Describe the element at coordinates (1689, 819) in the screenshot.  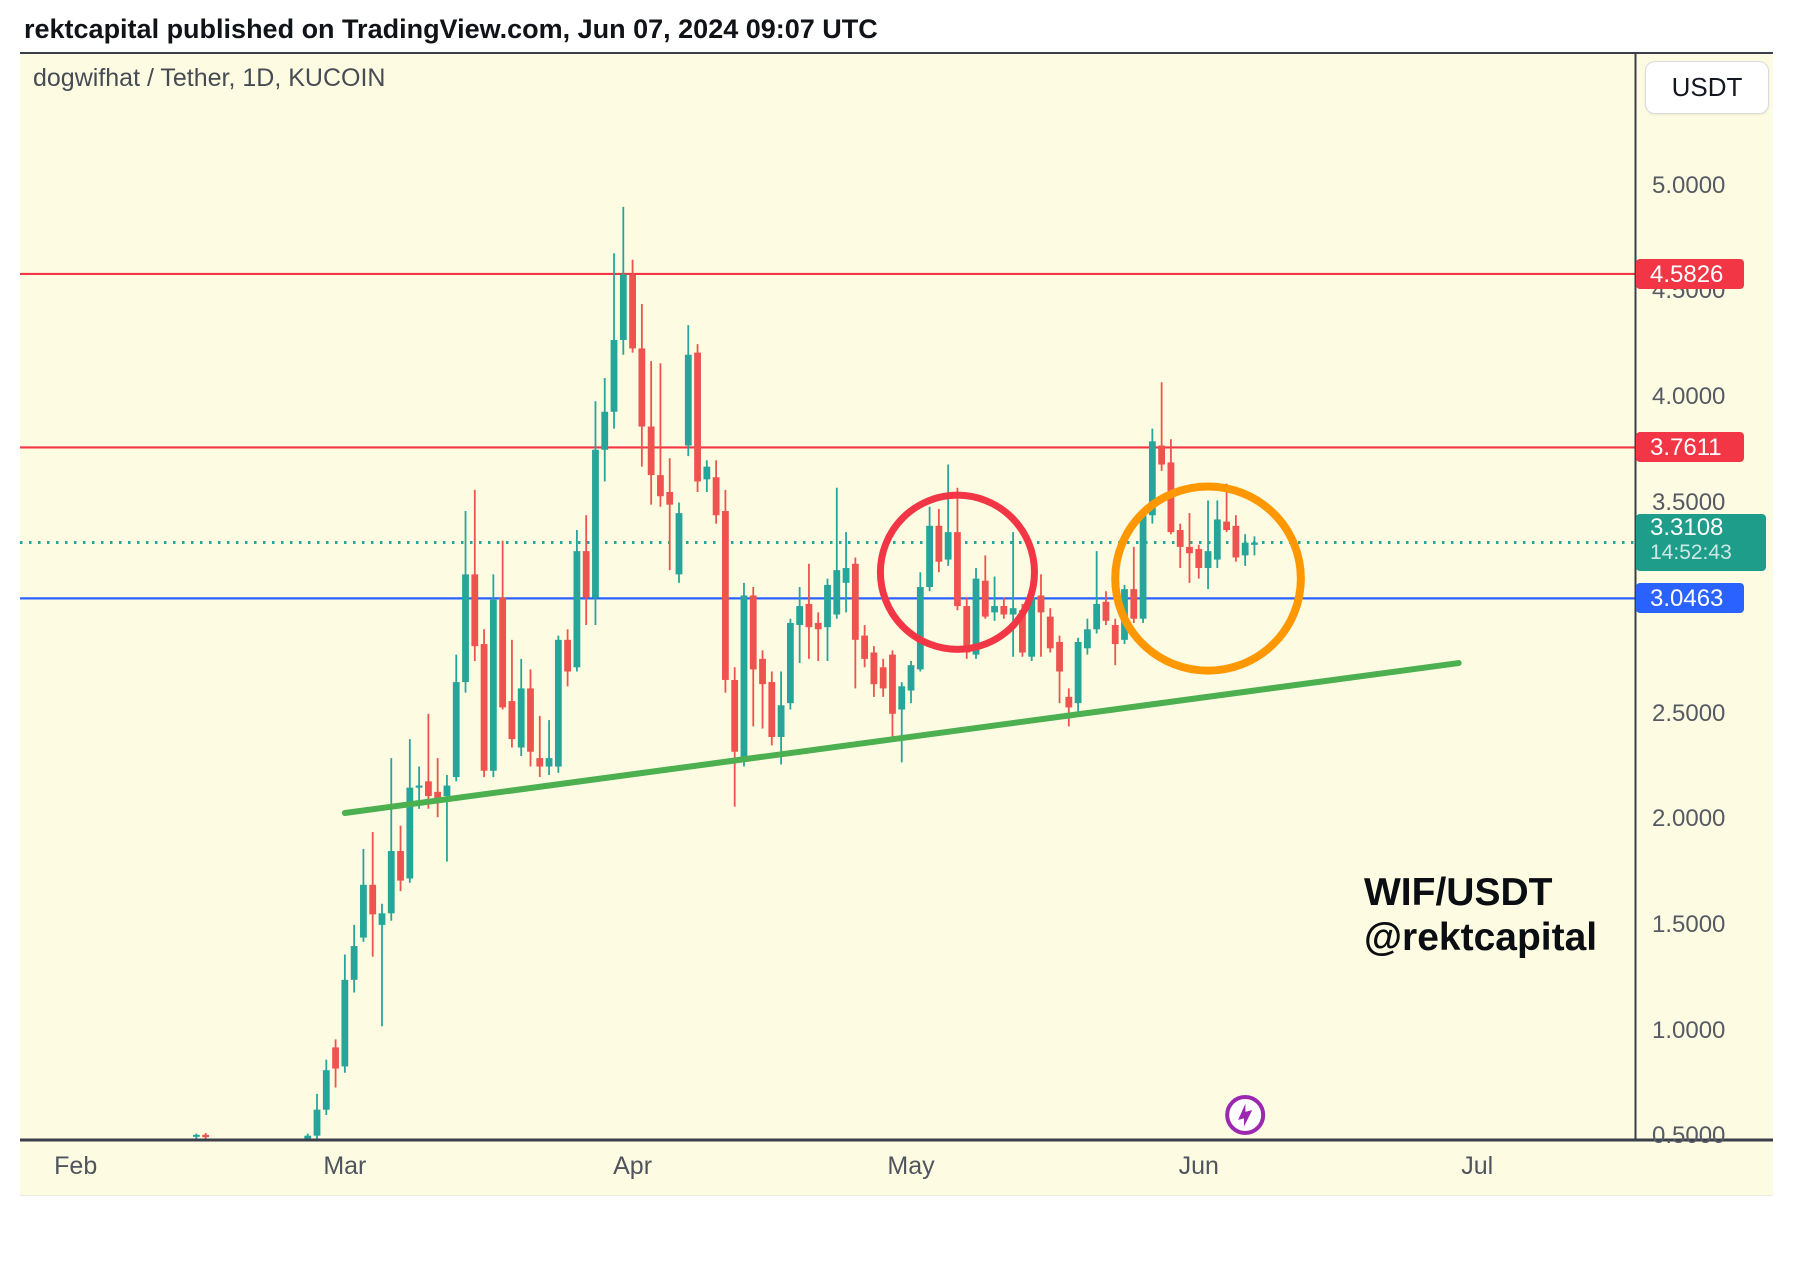
I see `price-tick-label: 2.0000` at that location.